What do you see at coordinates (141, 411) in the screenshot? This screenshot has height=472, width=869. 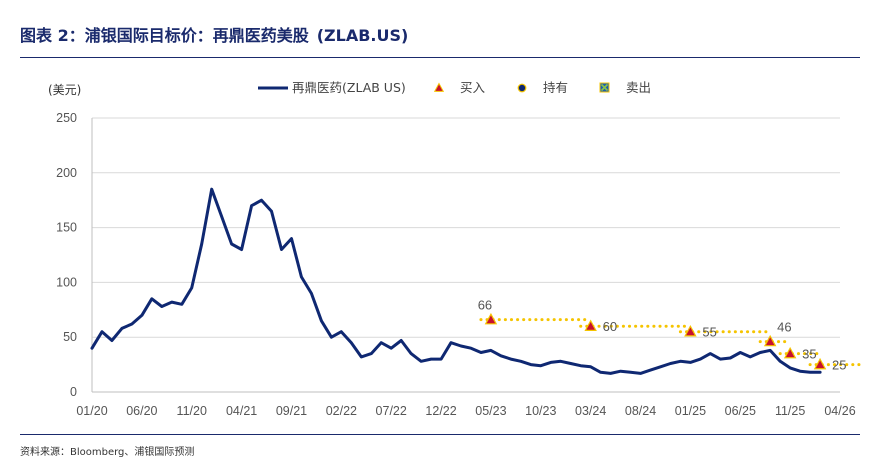 I see `x-tick-label: 06/20` at bounding box center [141, 411].